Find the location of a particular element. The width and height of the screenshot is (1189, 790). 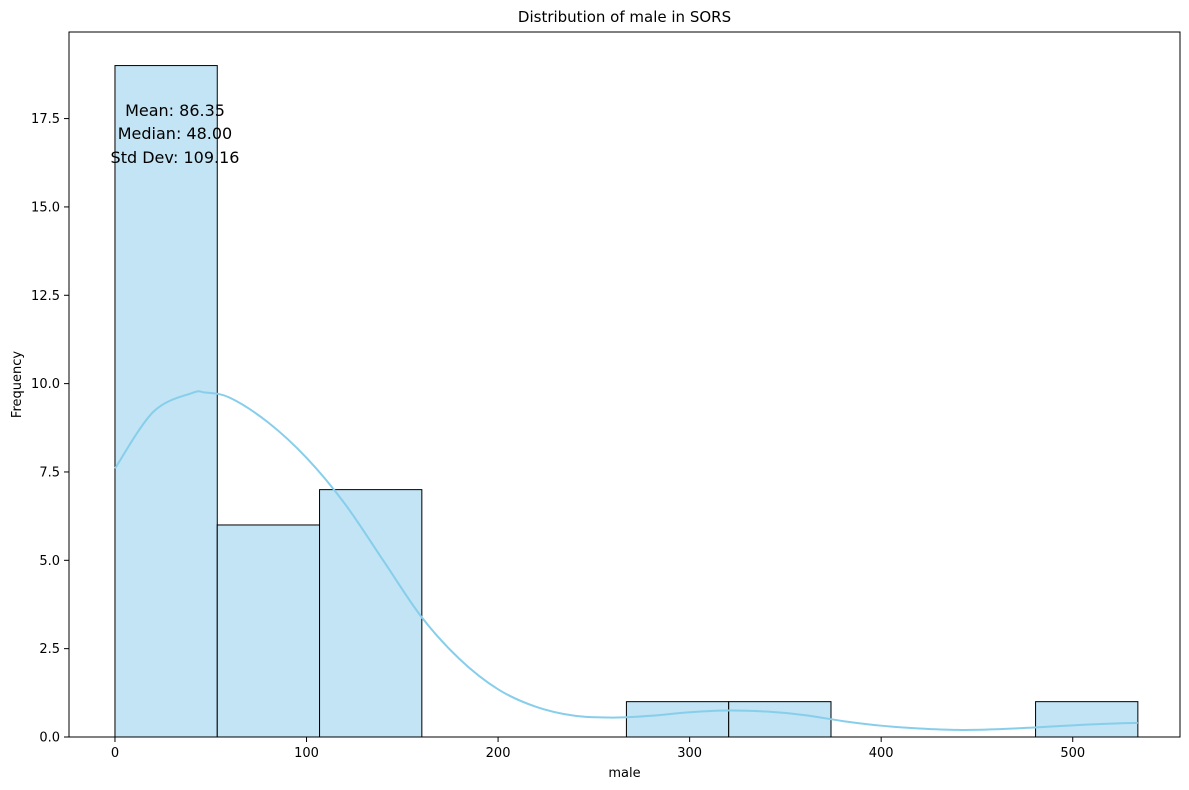

y-tick-label: 17.5 is located at coordinates (45, 119).